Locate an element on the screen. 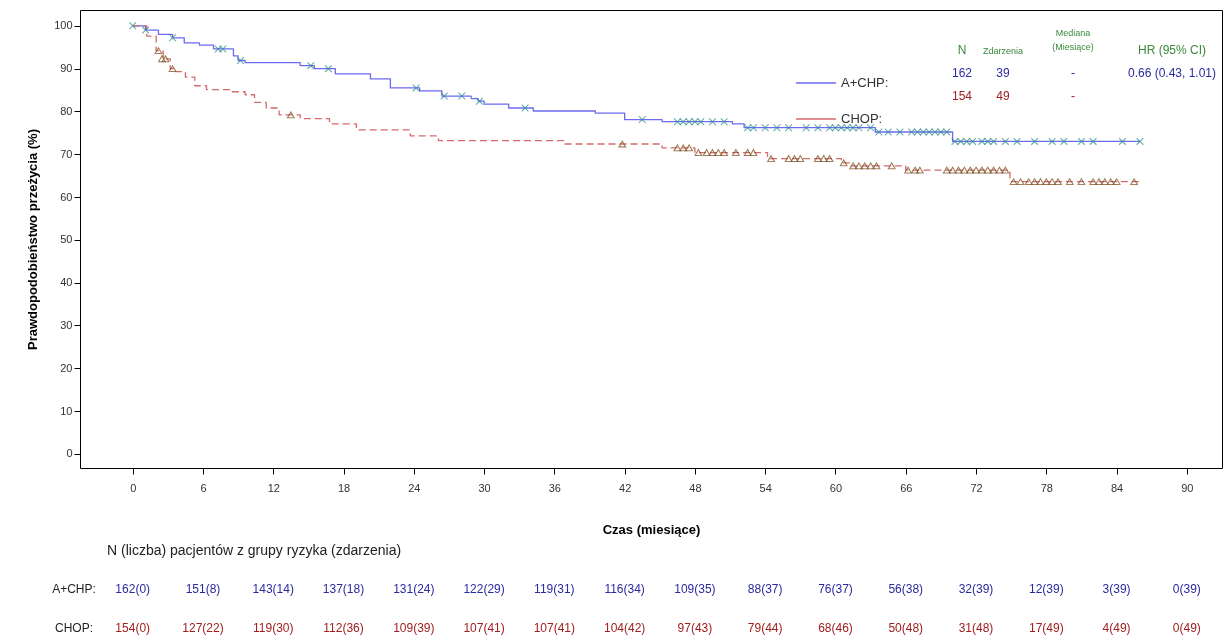  text: A+CHP: is located at coordinates (74, 589).